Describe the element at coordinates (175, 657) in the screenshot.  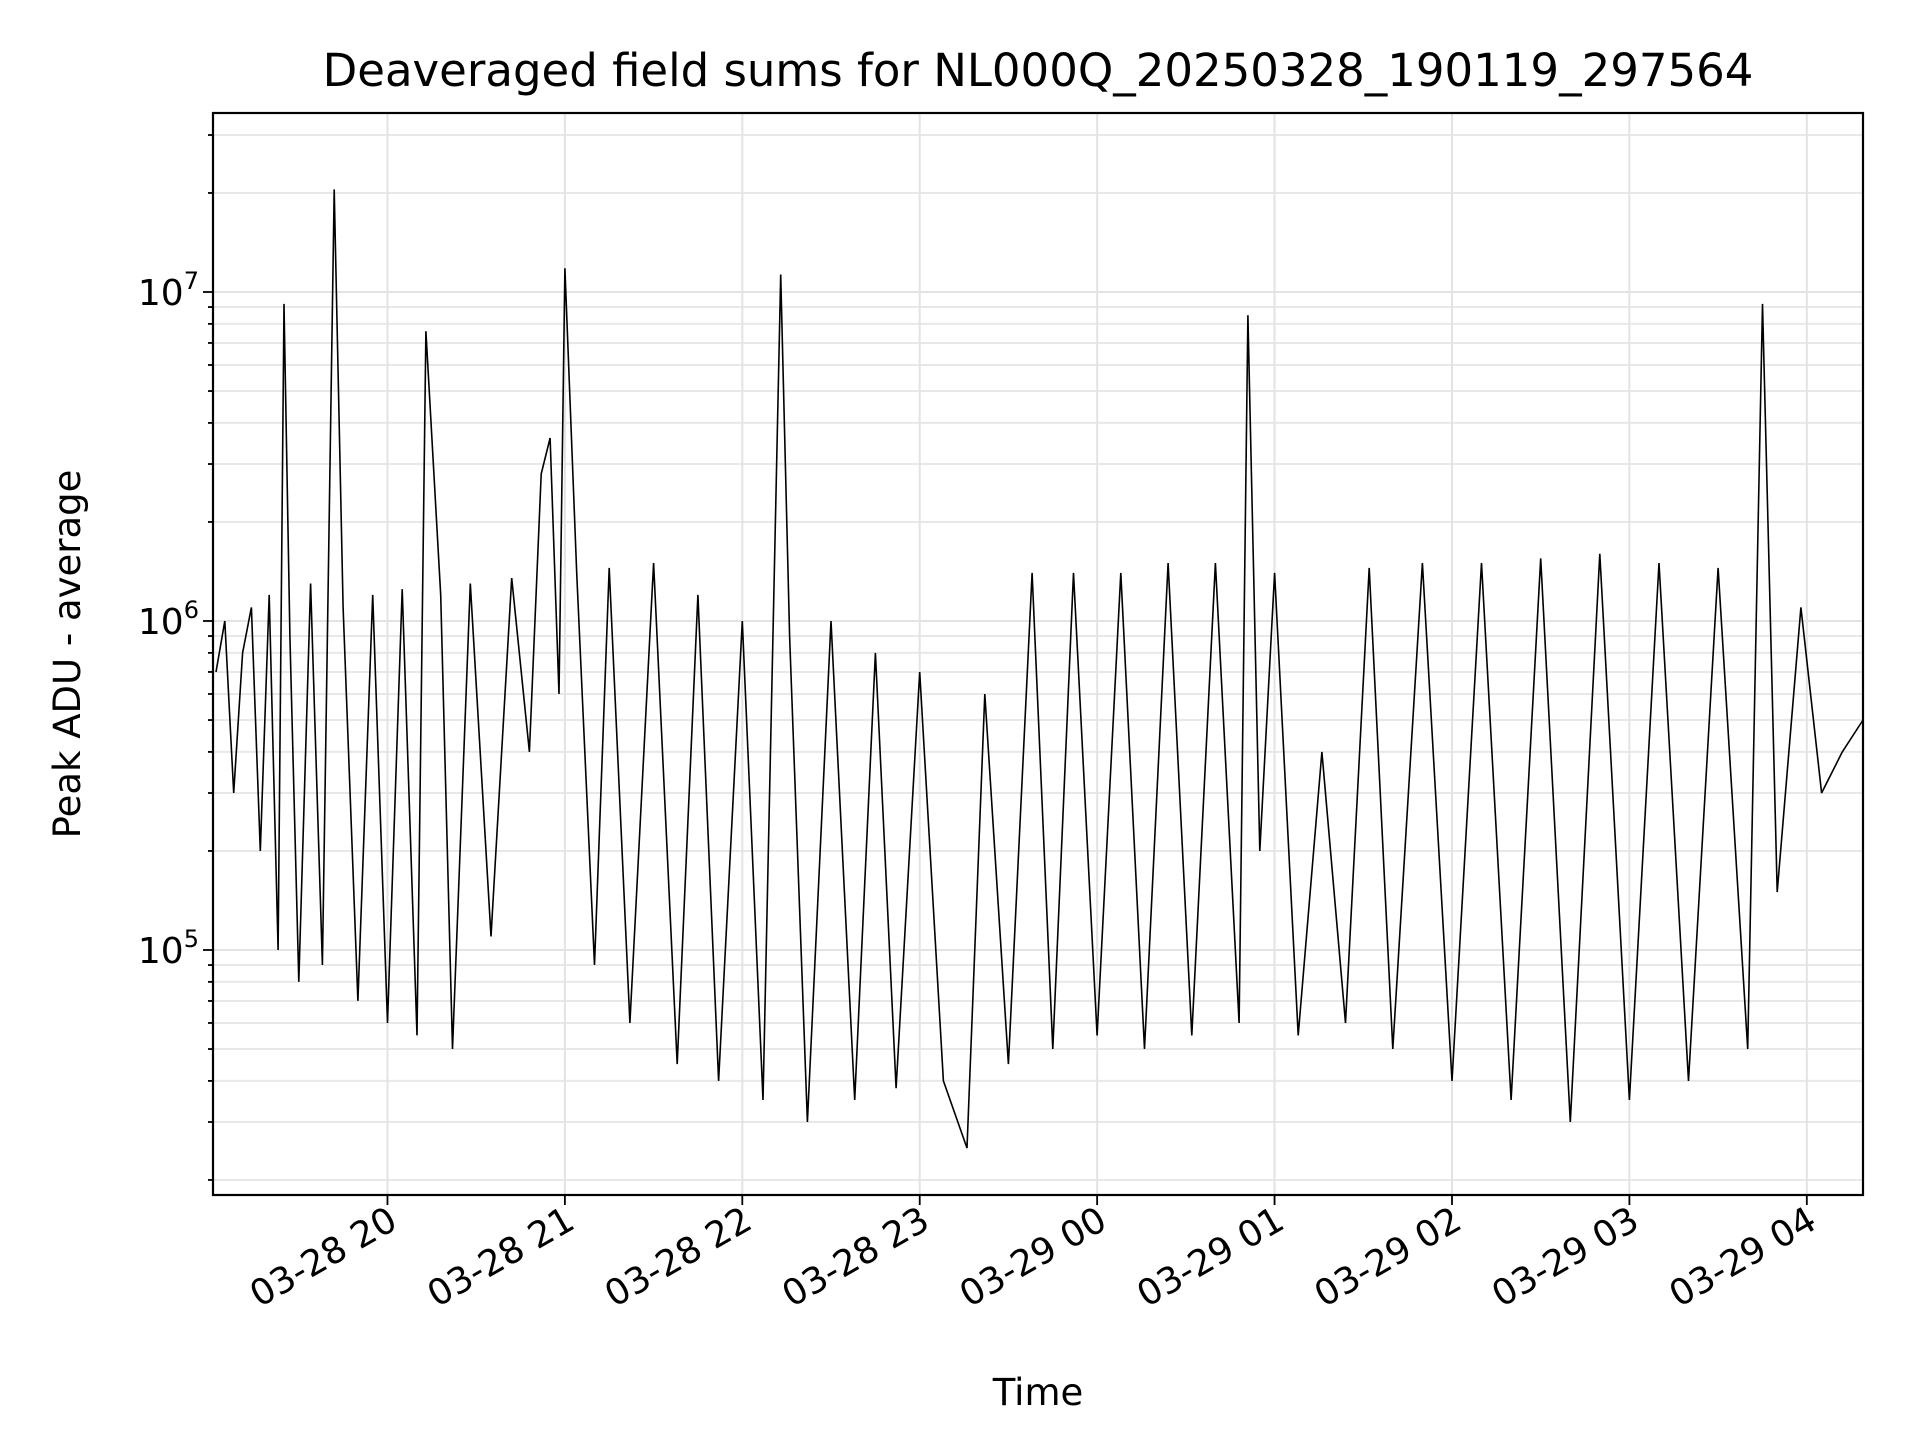
I see `y-axis: 10⁵ 10⁶ 10⁷` at that location.